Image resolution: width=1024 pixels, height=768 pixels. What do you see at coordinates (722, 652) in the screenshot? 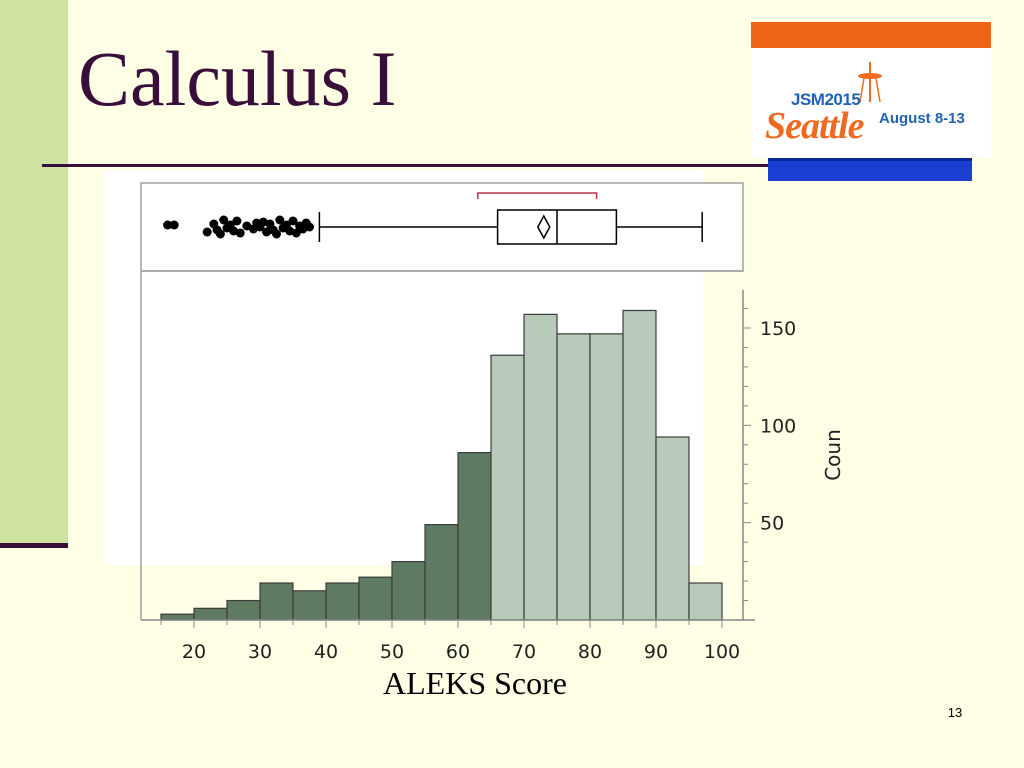
I see `x-tick-label: 100` at bounding box center [722, 652].